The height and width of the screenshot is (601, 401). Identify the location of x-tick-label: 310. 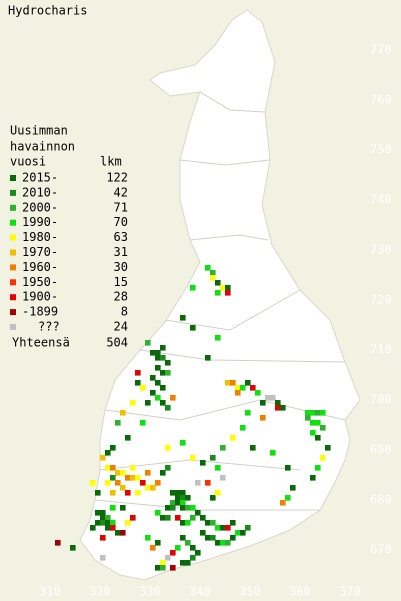
(50, 592).